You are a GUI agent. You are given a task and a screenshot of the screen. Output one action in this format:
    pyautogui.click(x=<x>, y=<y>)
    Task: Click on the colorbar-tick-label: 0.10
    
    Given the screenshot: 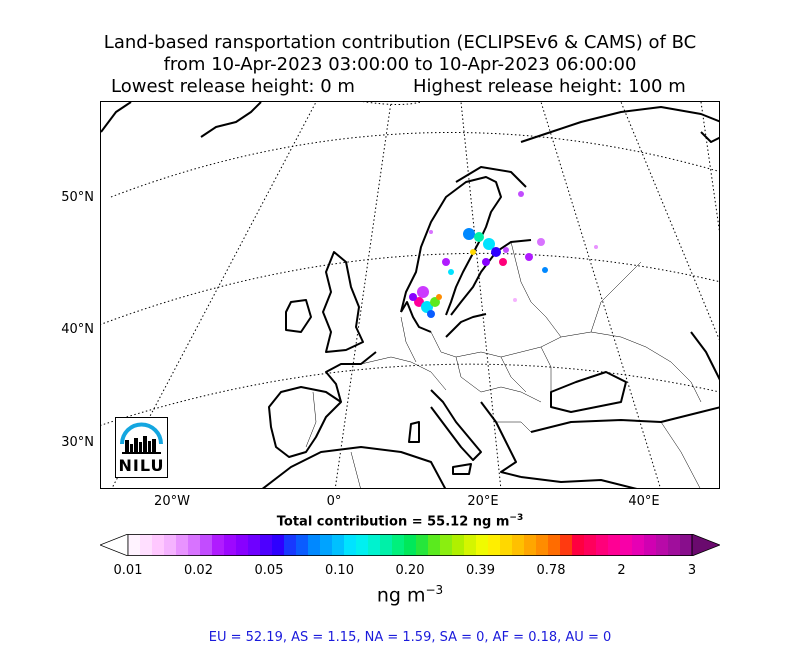 What is the action you would take?
    pyautogui.click(x=339, y=570)
    